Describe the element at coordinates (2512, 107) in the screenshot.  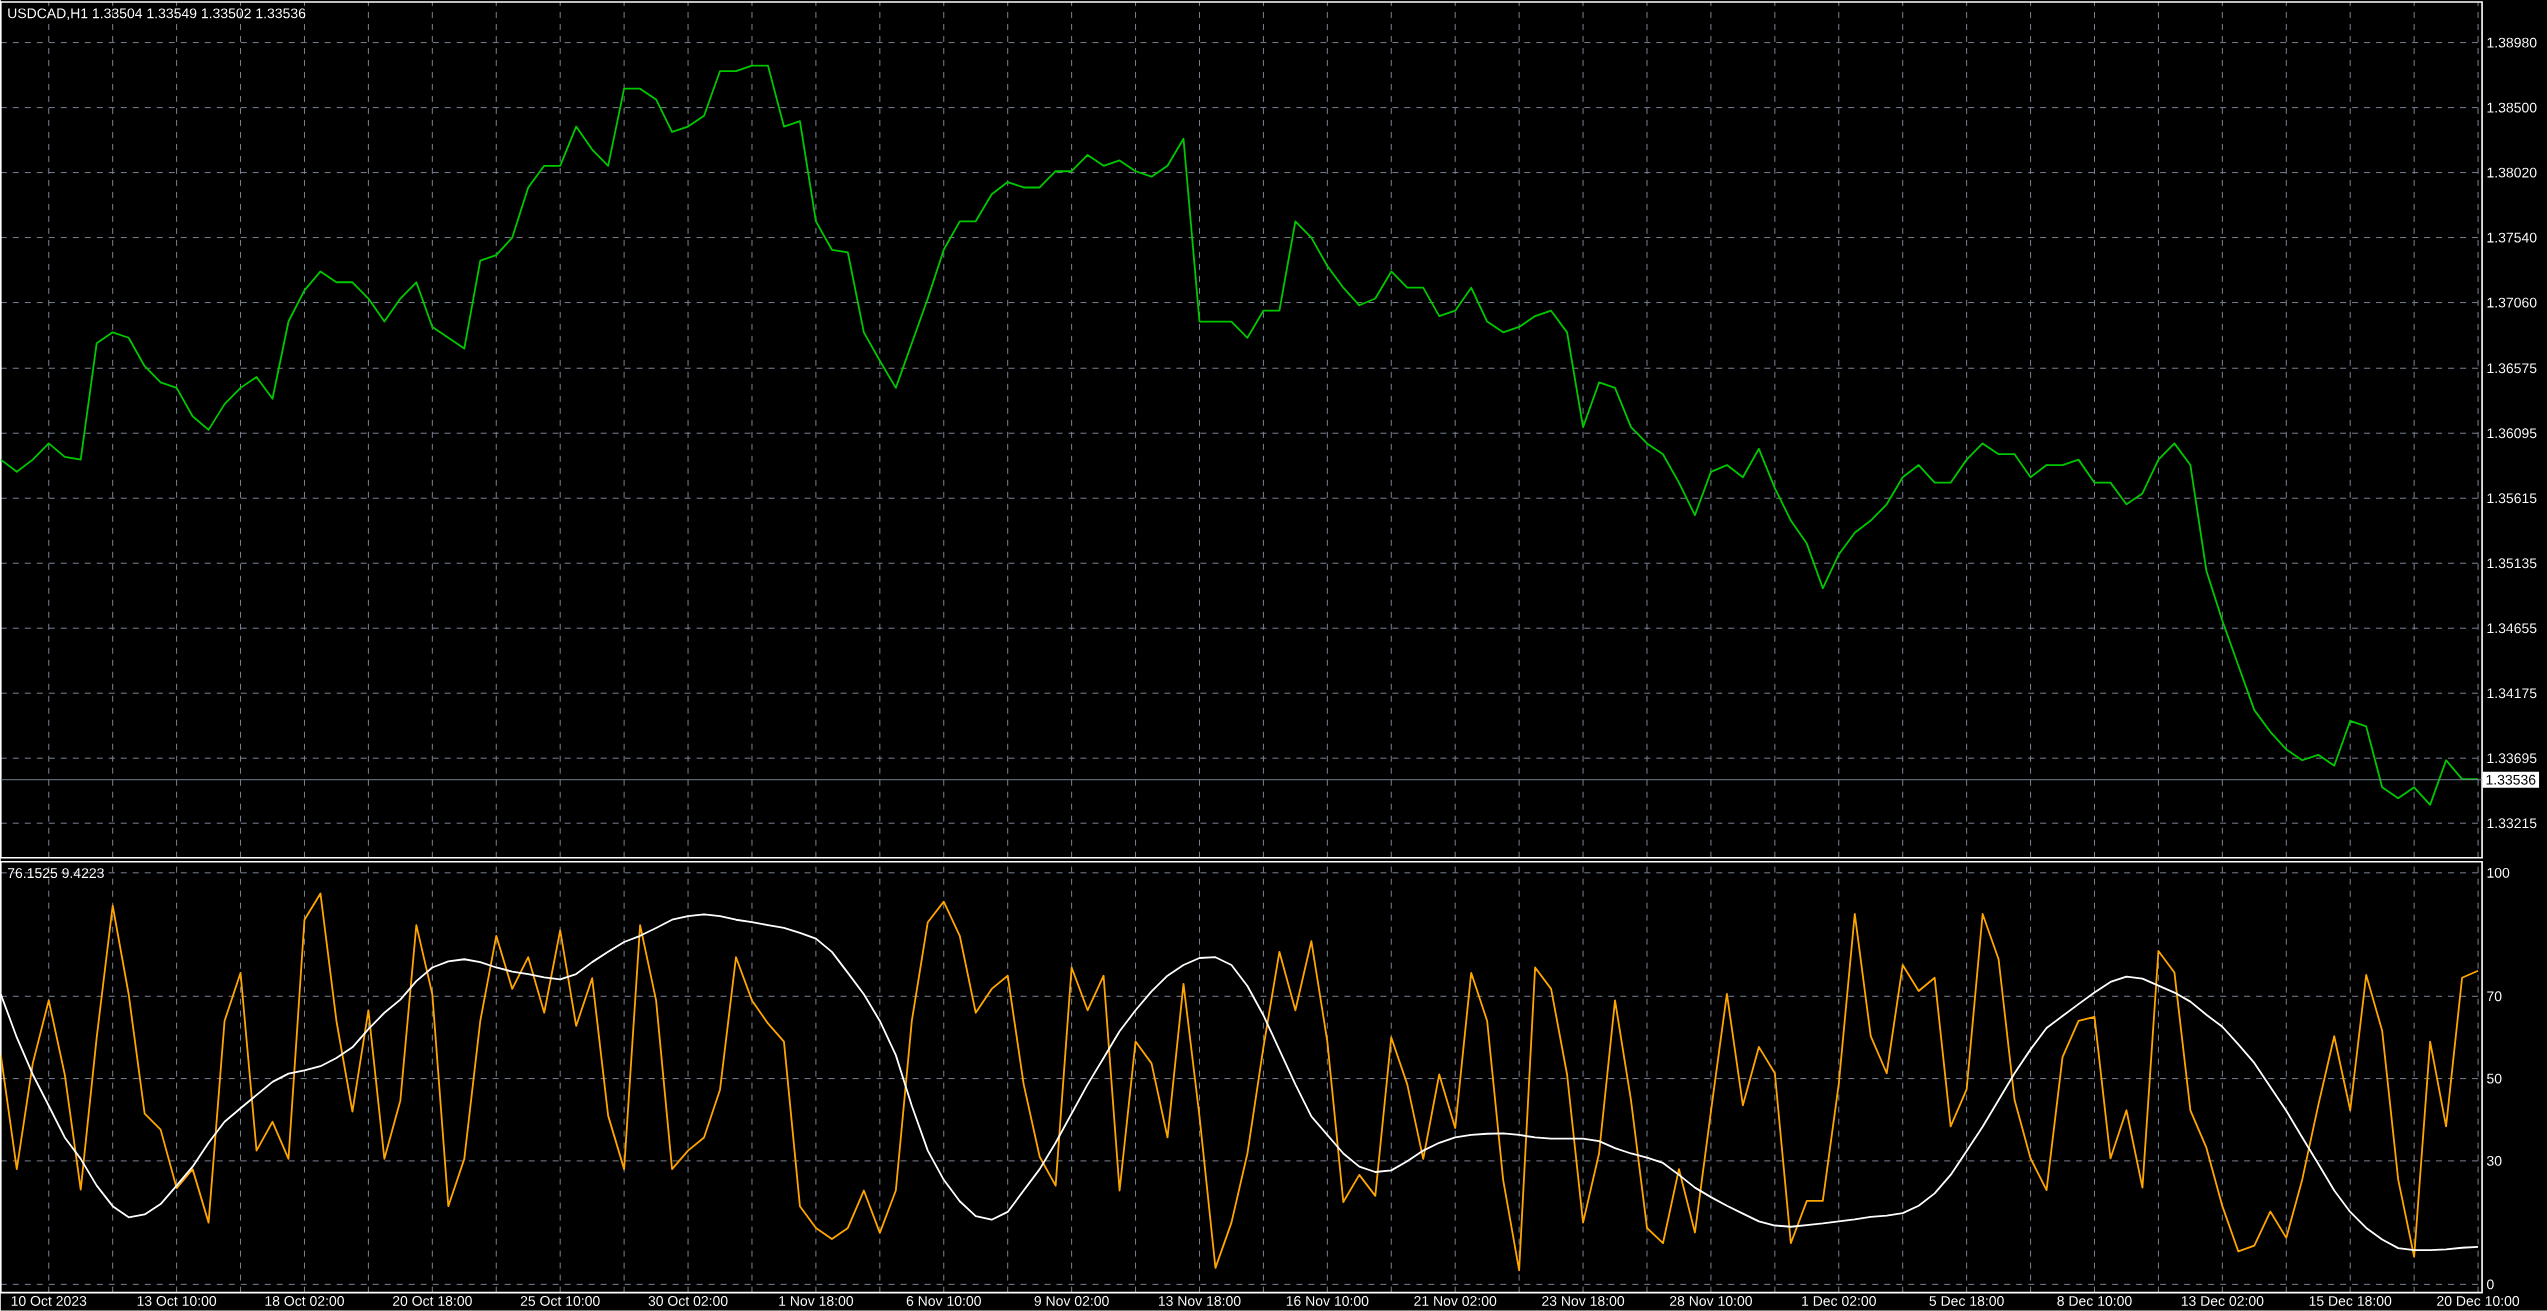
I see `y-tick-label: 1.38500` at that location.